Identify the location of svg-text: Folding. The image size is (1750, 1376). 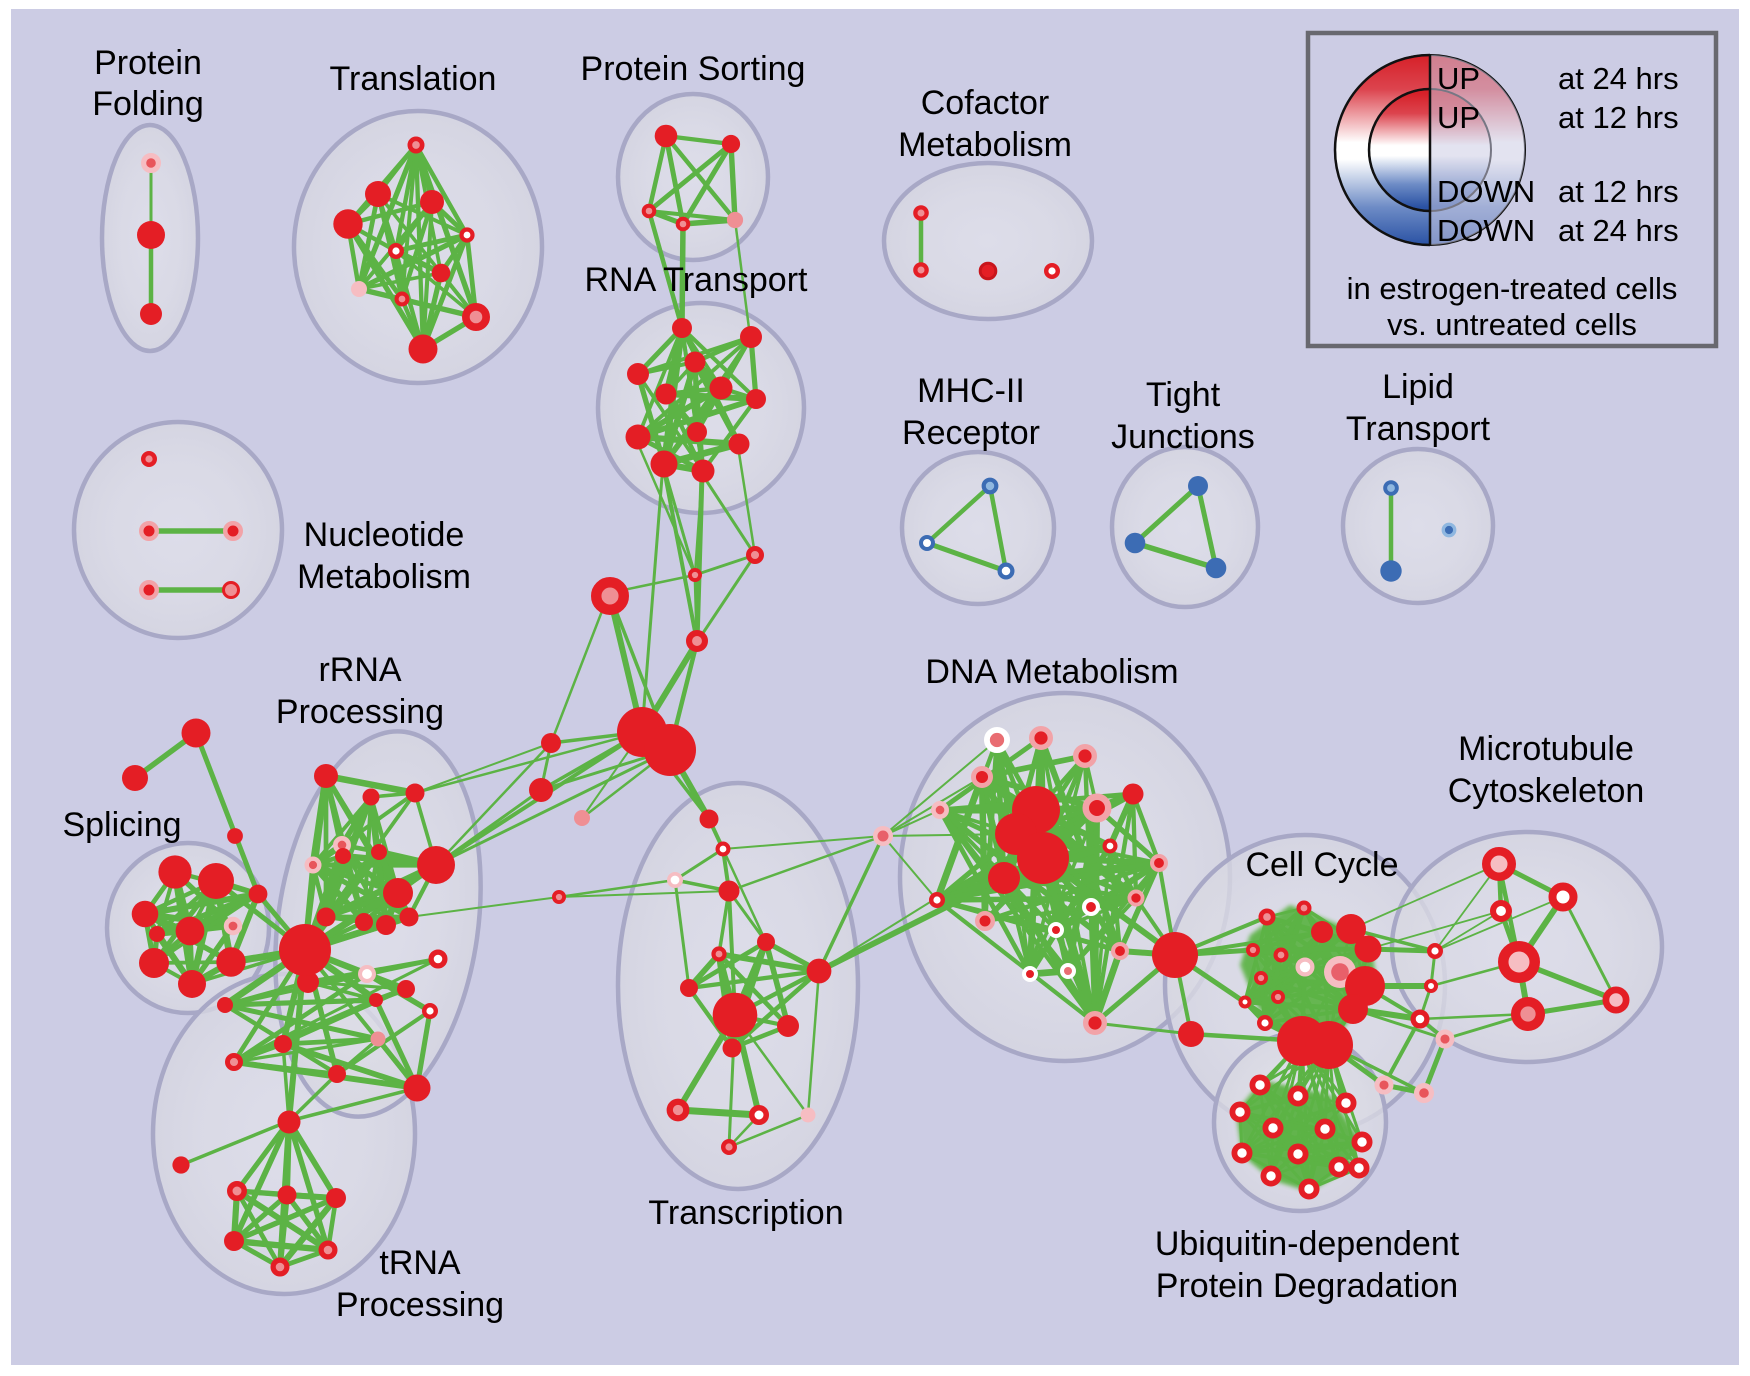
(148, 104).